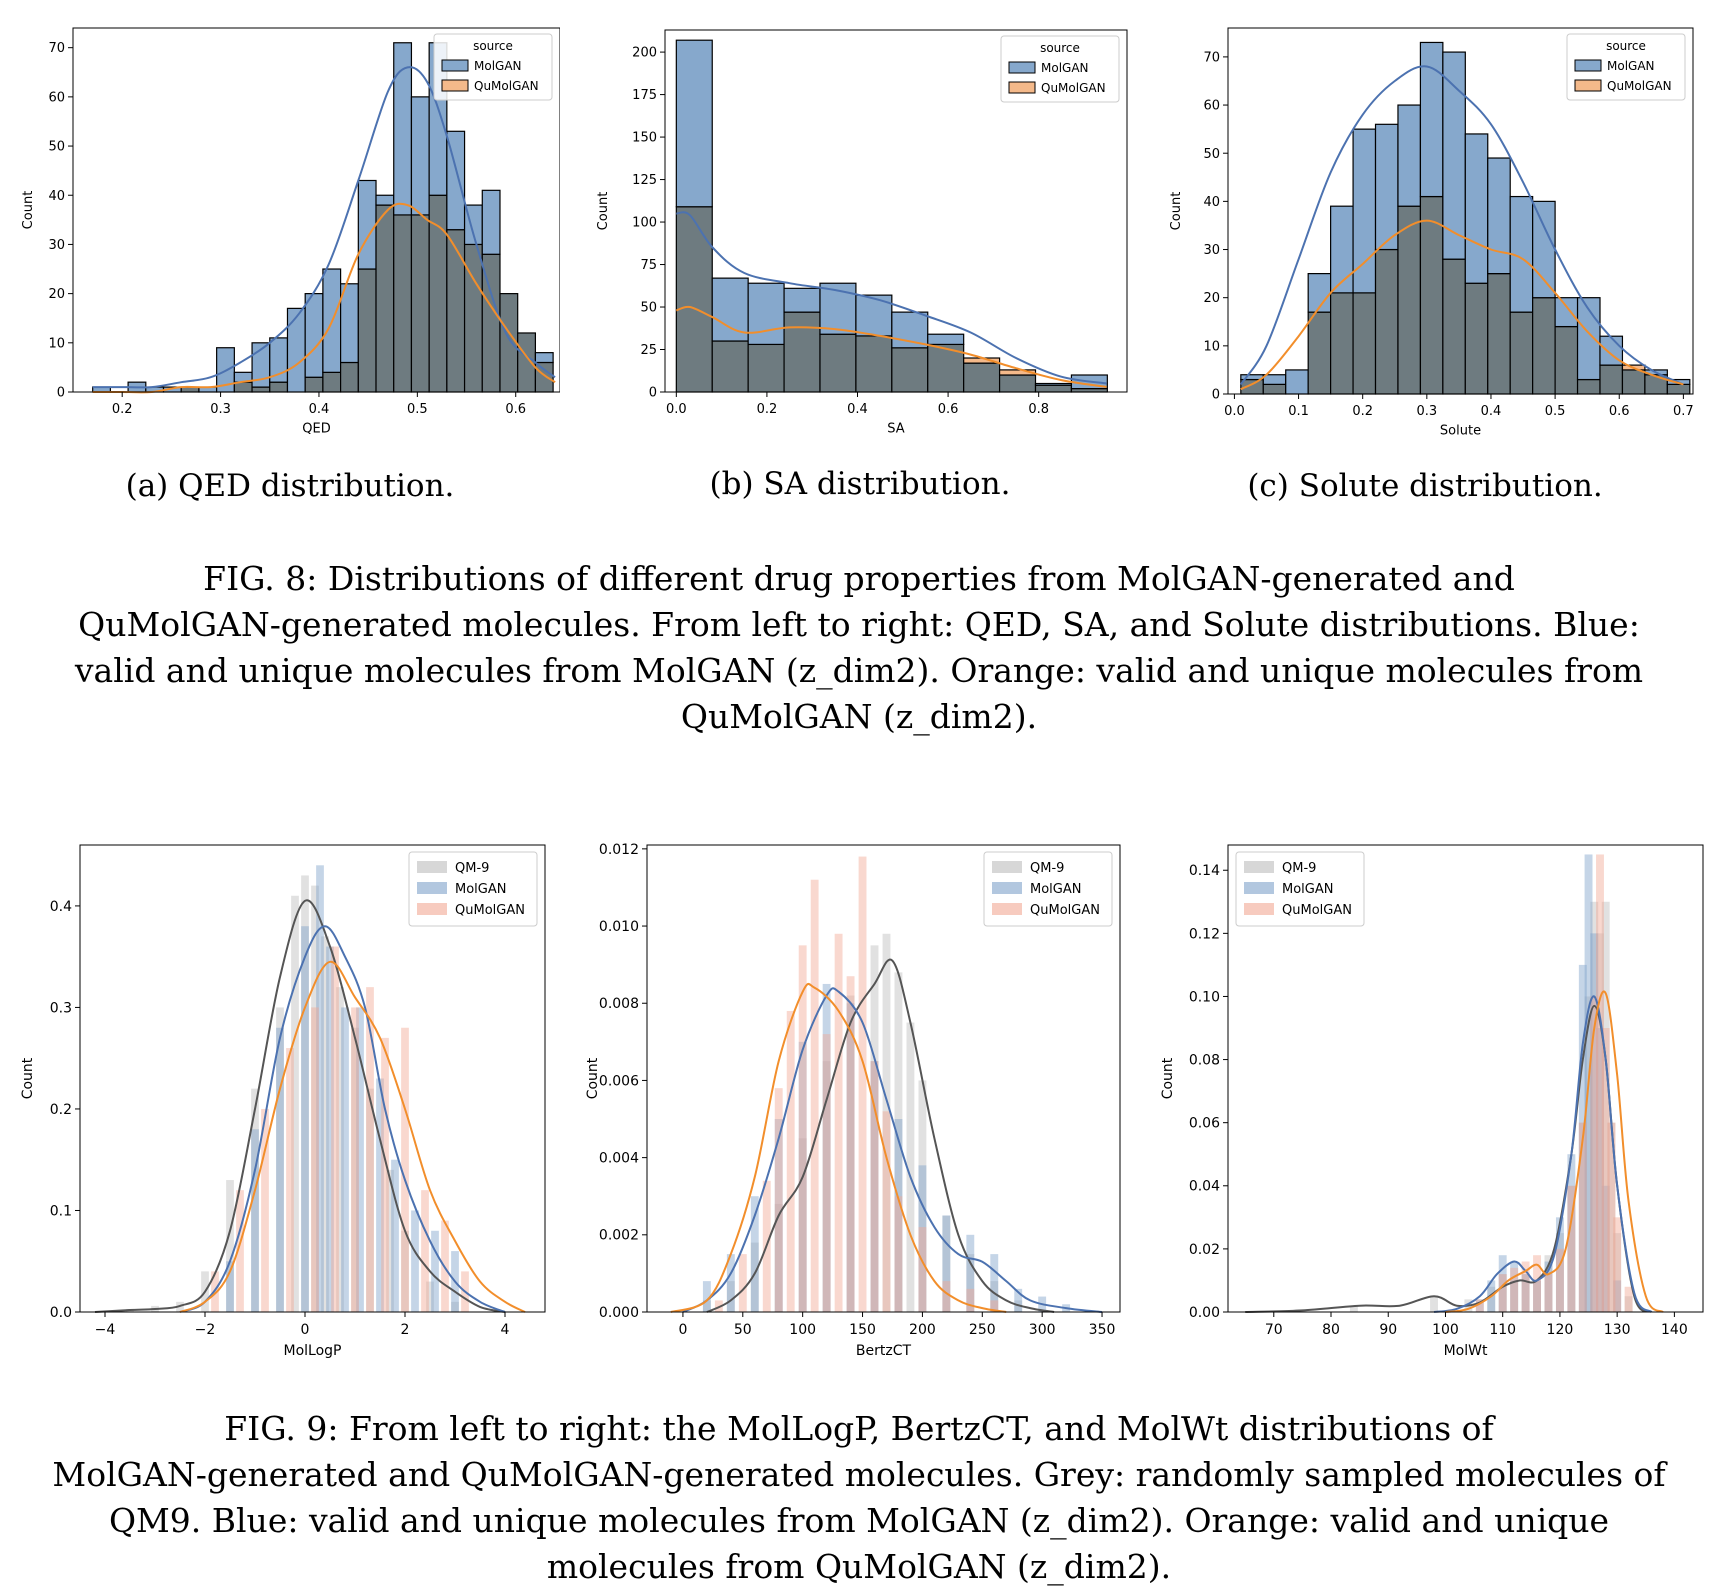 The width and height of the screenshot is (1718, 1590). I want to click on fig9-caption-line: molecules from QuMolGAN (z_dim2)., so click(859, 1566).